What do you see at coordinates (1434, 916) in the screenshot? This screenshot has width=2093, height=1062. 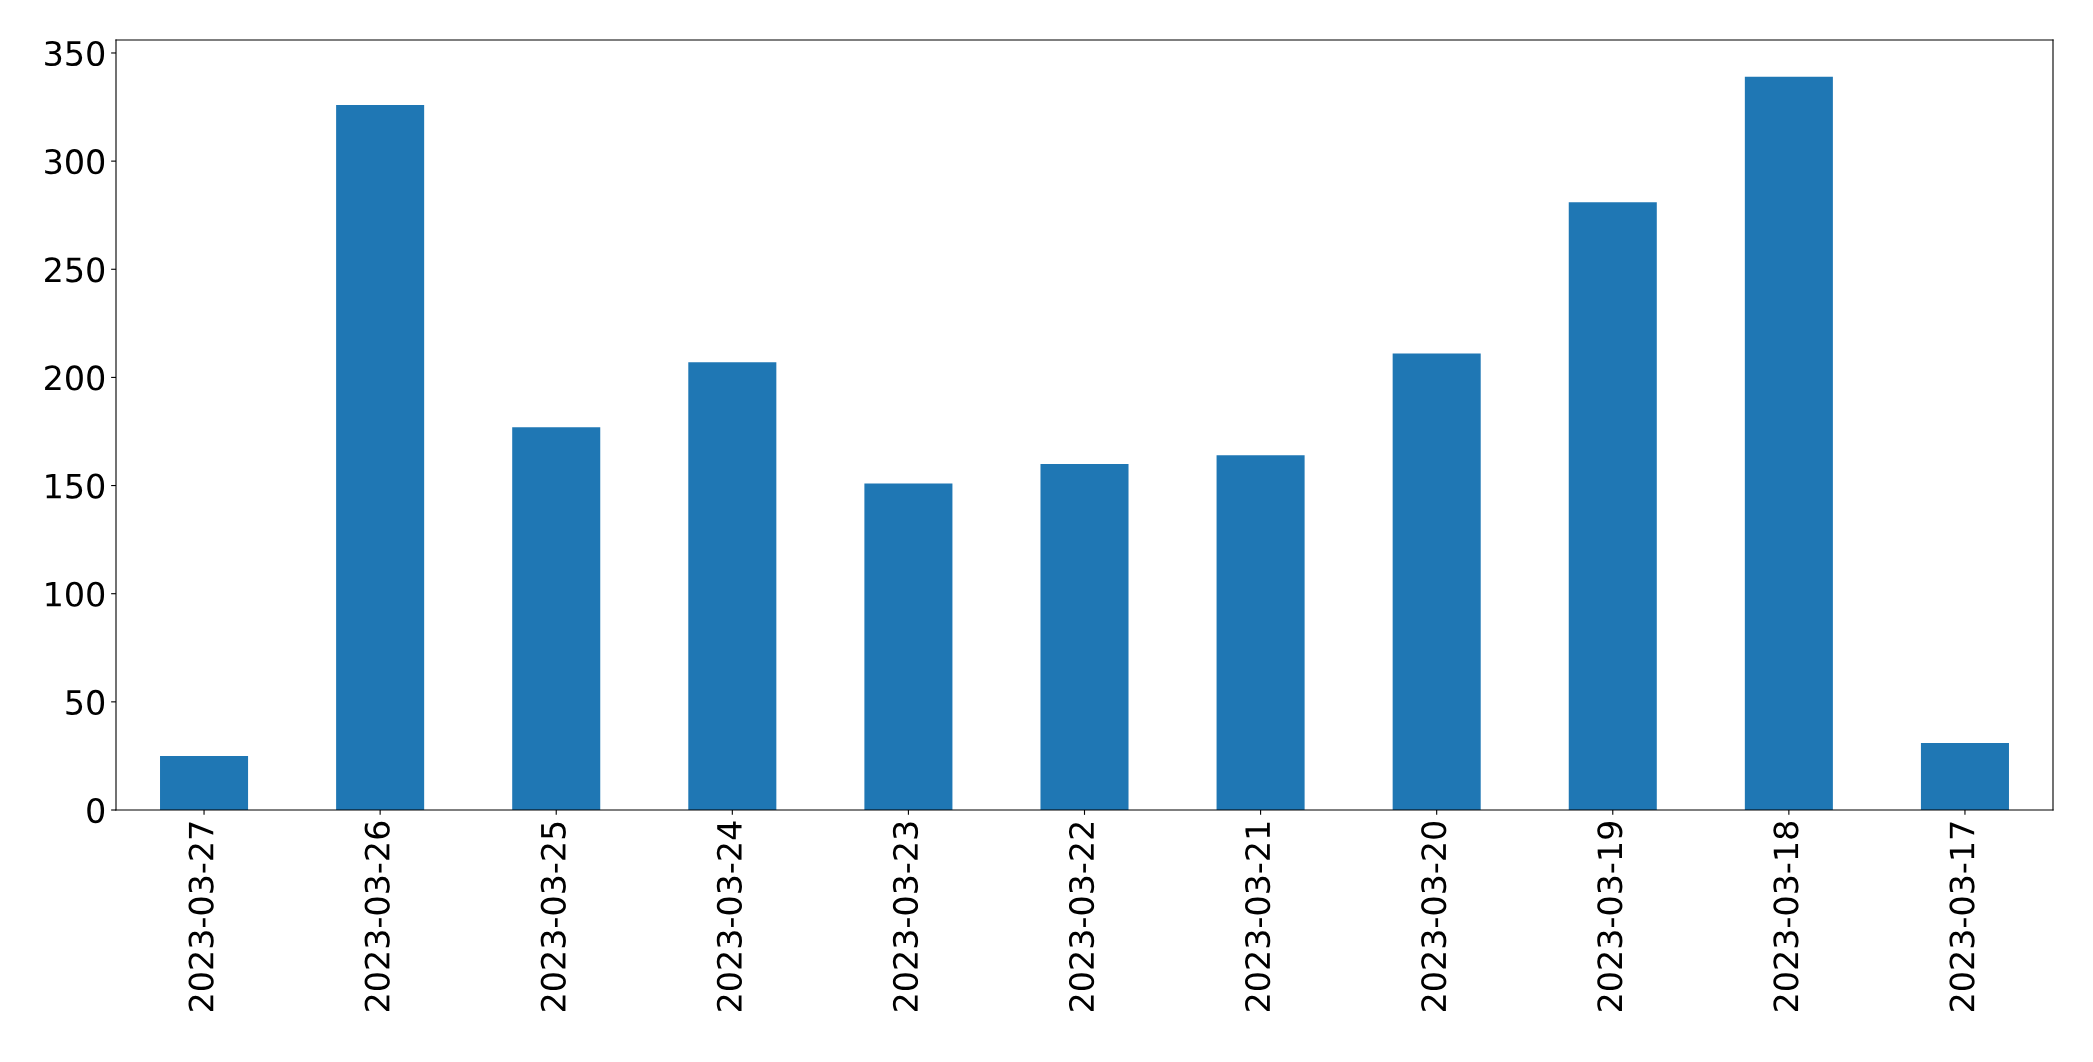 I see `x-tick-label: 2023-03-20` at bounding box center [1434, 916].